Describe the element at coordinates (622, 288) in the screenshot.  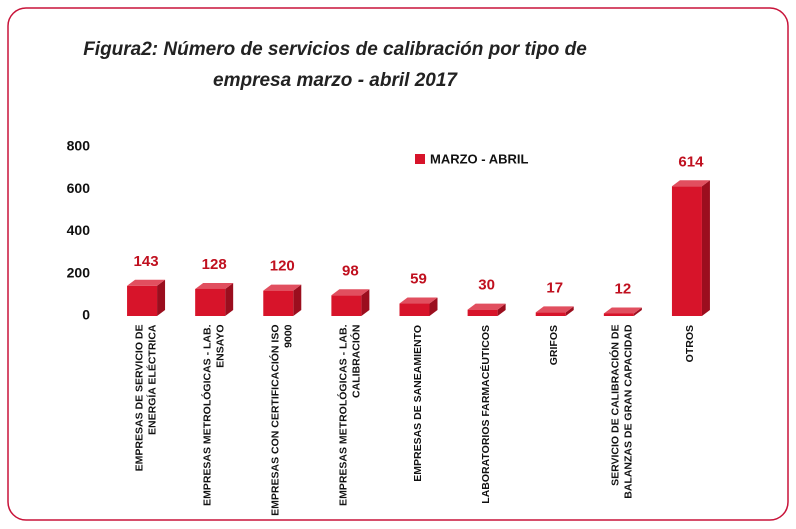
I see `value-label: 12` at that location.